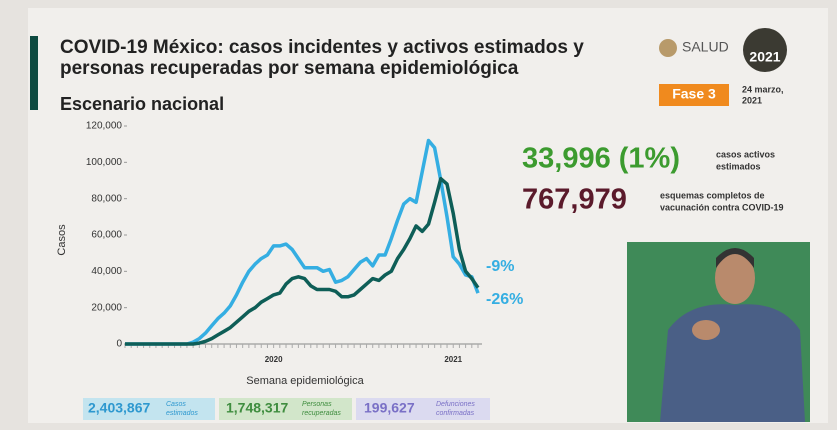 This screenshot has height=430, width=837. What do you see at coordinates (764, 57) in the screenshot?
I see `badge: 2021` at bounding box center [764, 57].